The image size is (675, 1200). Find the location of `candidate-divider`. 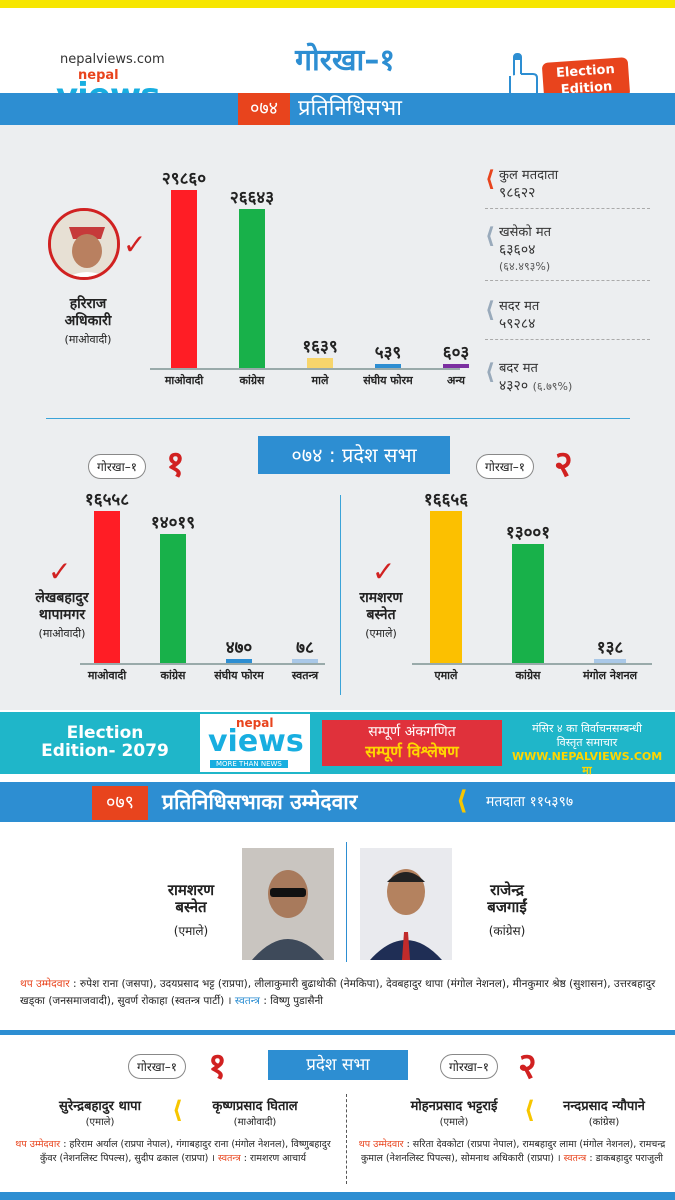

candidate-divider is located at coordinates (346, 902).